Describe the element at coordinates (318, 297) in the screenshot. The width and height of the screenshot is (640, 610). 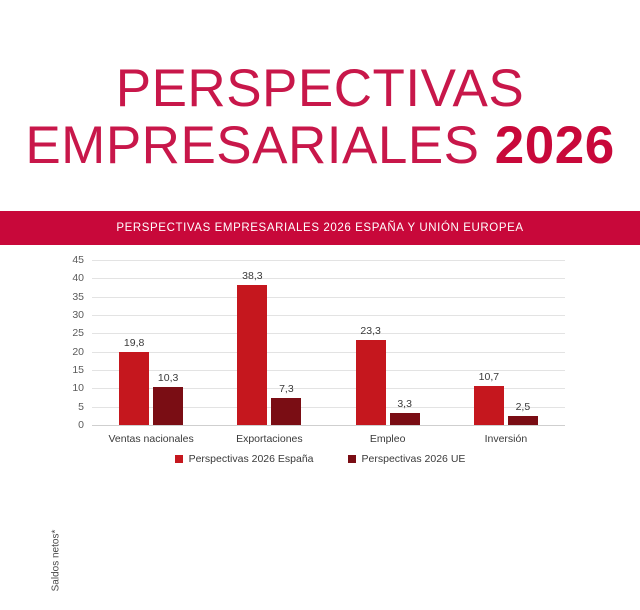
I see `gridline: 35` at that location.